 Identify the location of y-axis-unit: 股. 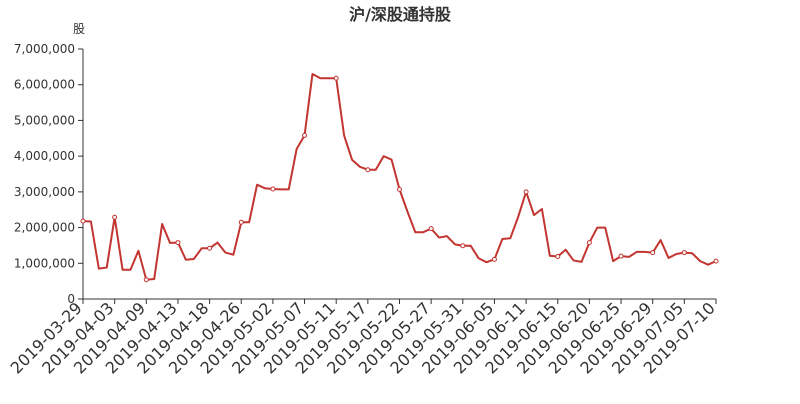
(79, 29).